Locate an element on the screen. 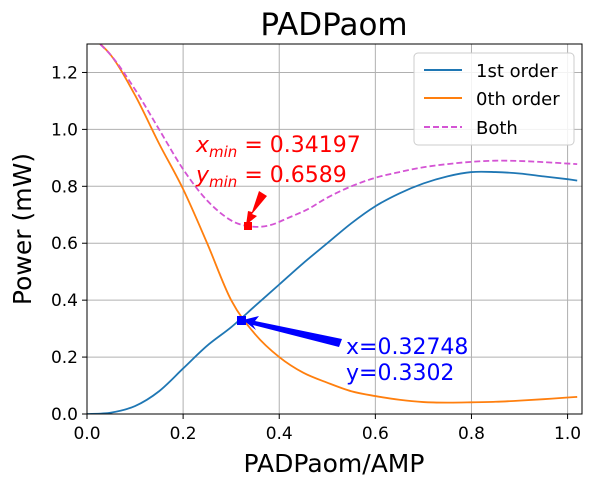 The width and height of the screenshot is (592, 487). x-tick-label: 1.0 is located at coordinates (567, 434).